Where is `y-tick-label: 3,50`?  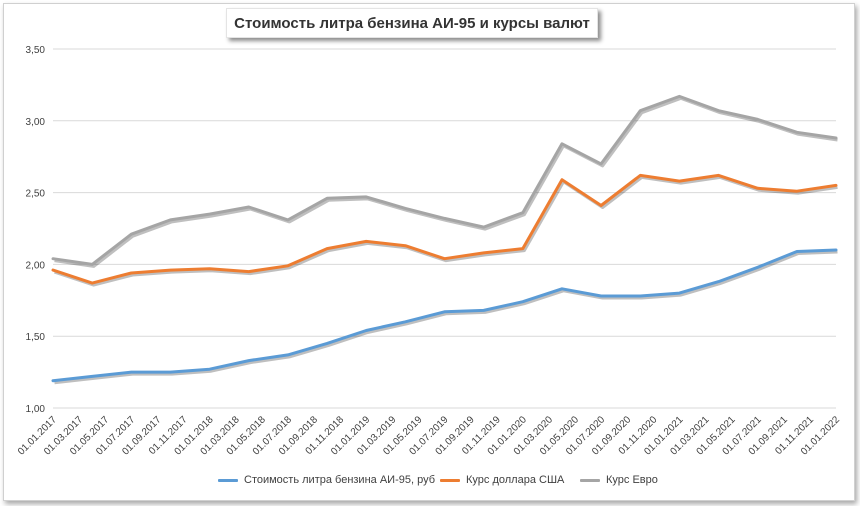 y-tick-label: 3,50 is located at coordinates (36, 50).